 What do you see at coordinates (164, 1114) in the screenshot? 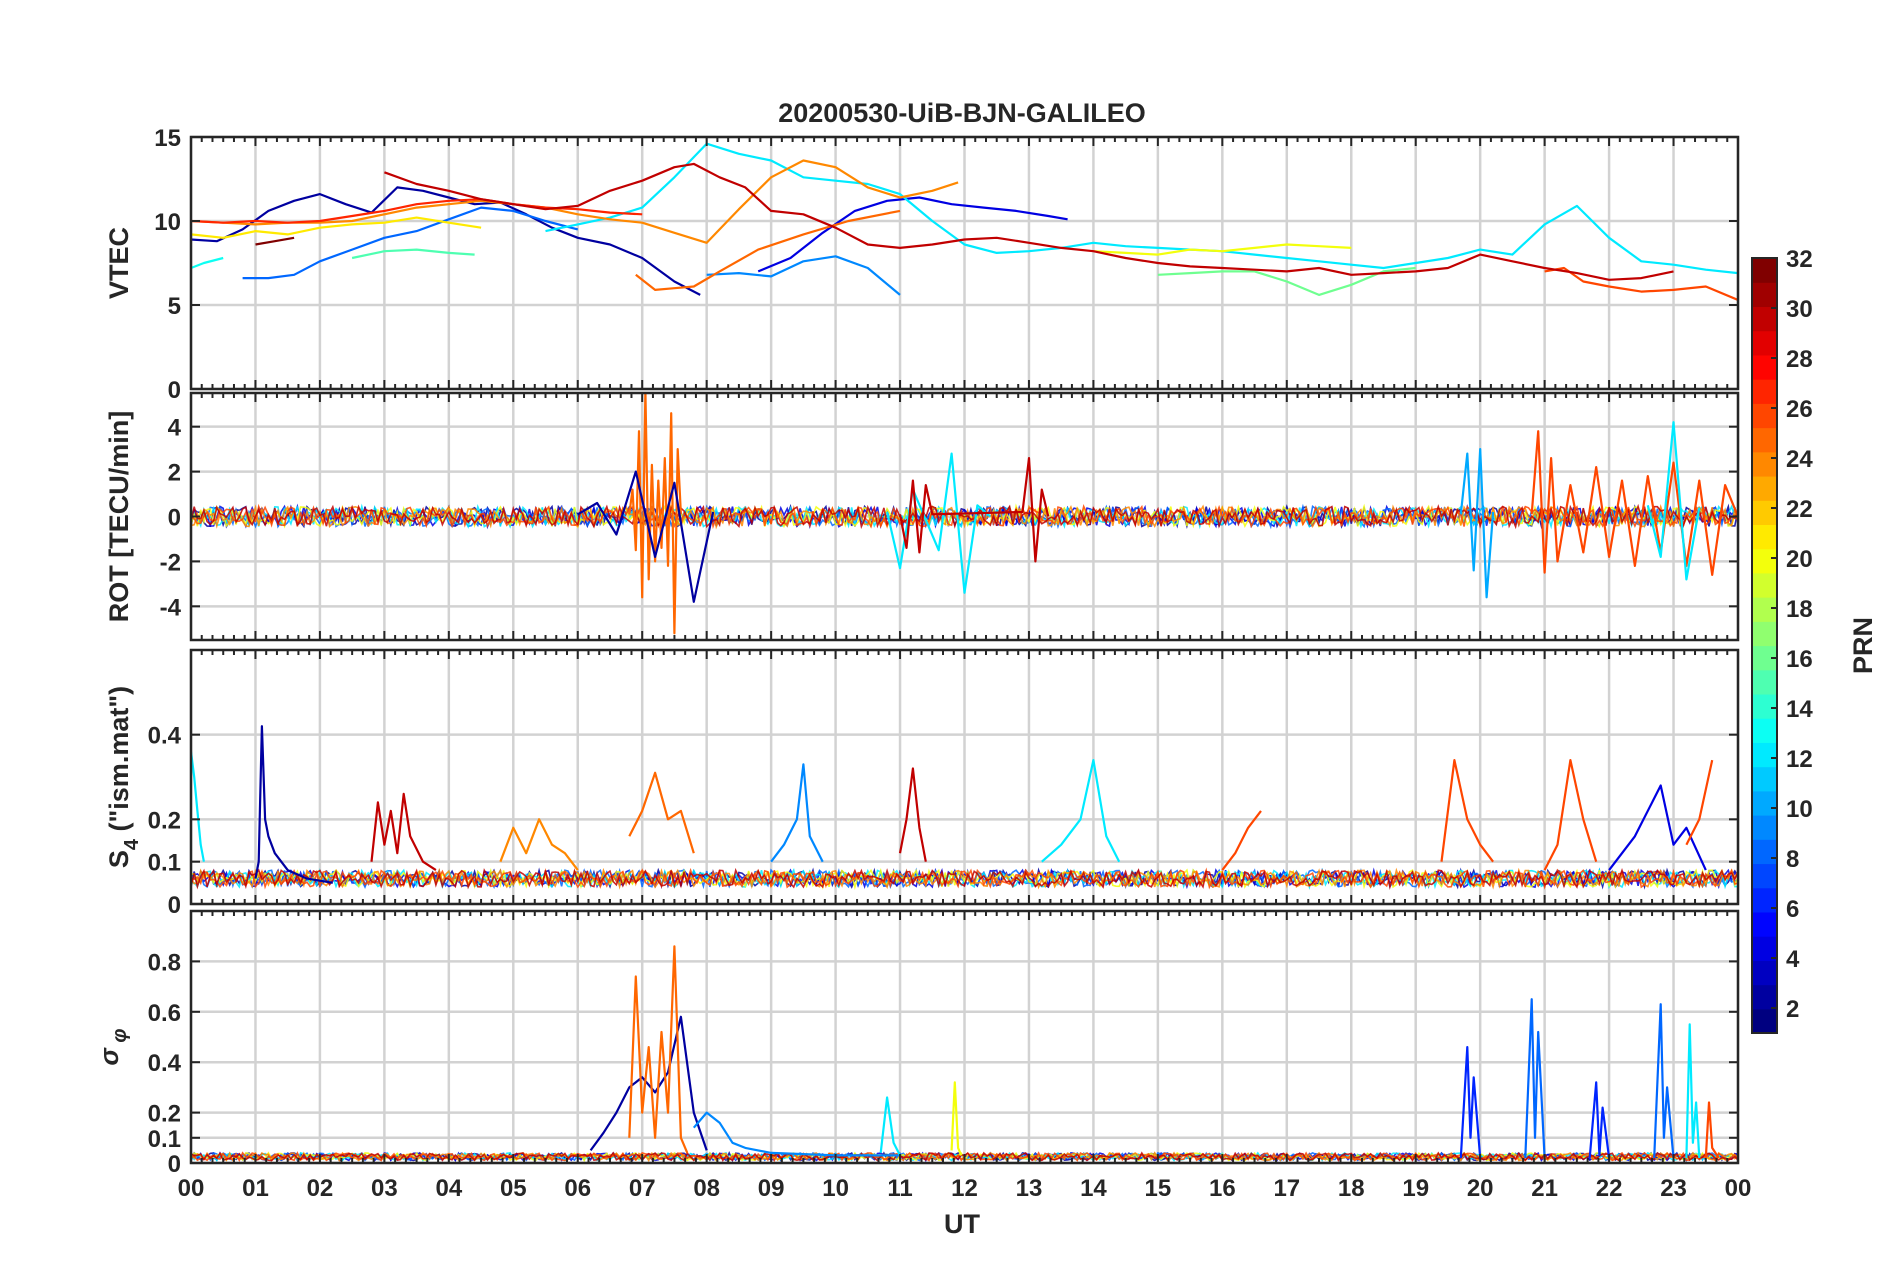
I see `sigma_phi-ytick-label: 0.2` at bounding box center [164, 1114].